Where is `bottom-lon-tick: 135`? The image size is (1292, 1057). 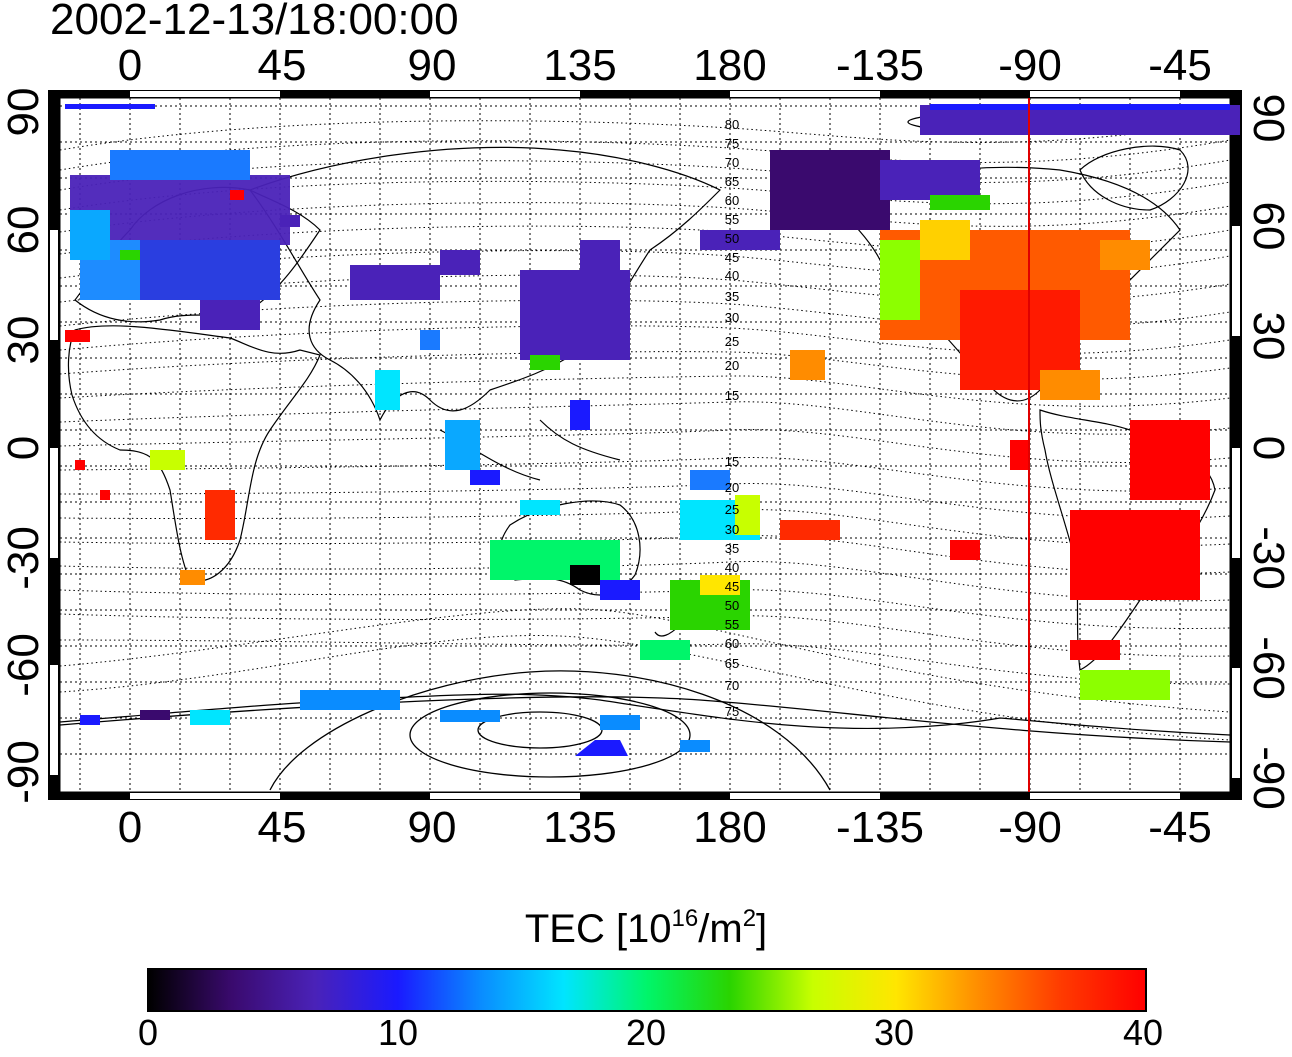
bottom-lon-tick: 135 is located at coordinates (580, 827).